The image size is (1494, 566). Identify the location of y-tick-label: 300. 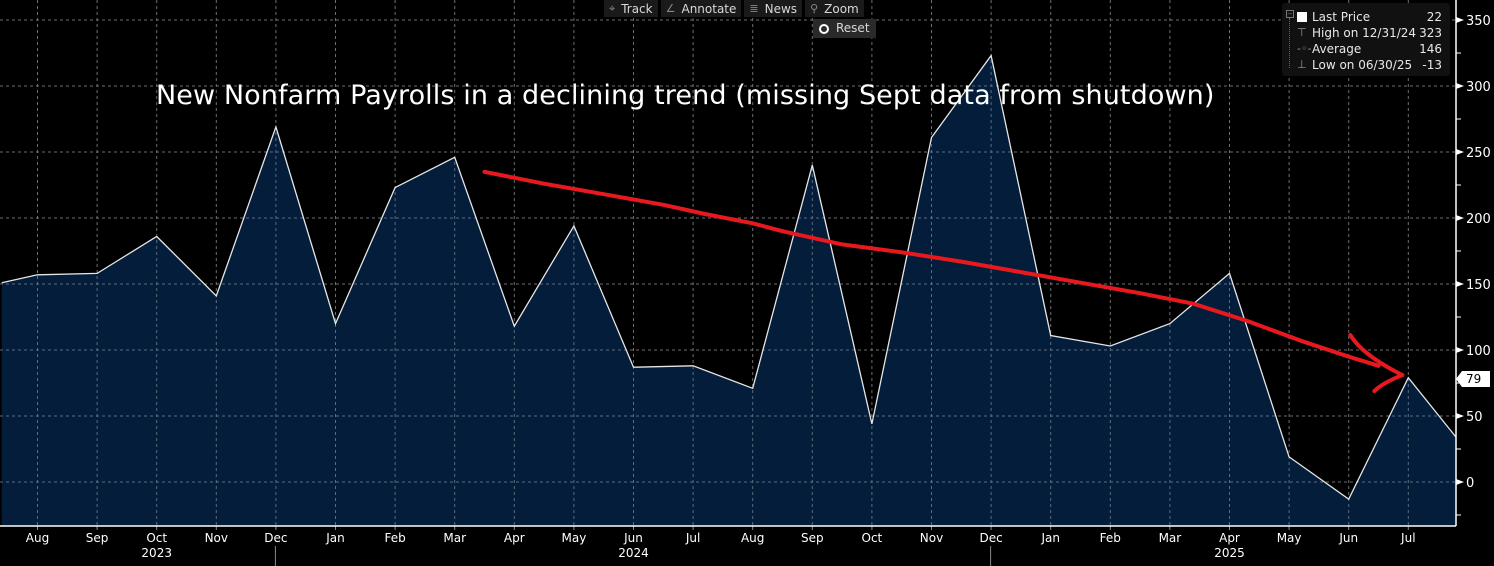
(1478, 87).